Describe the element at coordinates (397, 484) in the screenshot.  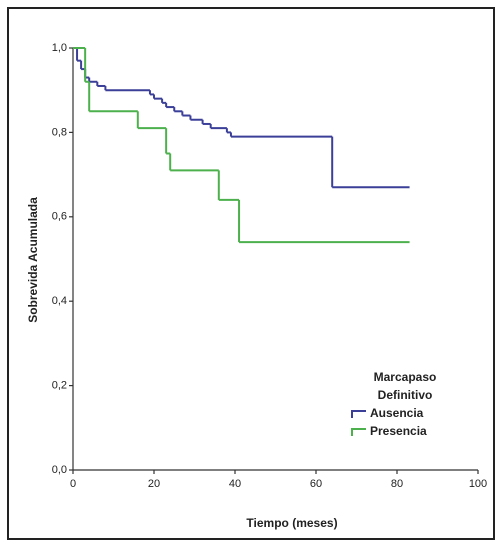
I see `x-tick-label: 80` at that location.